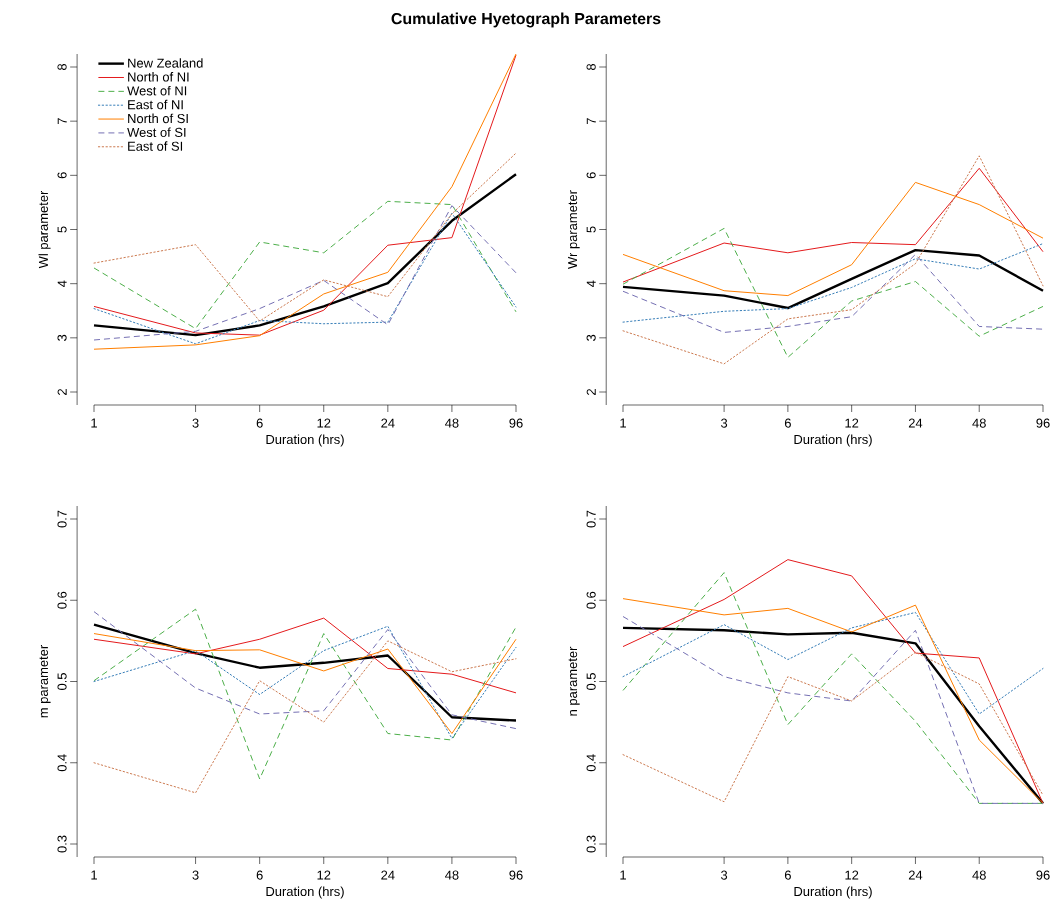 This screenshot has height=922, width=1052. What do you see at coordinates (45, 681) in the screenshot?
I see `y-axis-title: m parameter` at bounding box center [45, 681].